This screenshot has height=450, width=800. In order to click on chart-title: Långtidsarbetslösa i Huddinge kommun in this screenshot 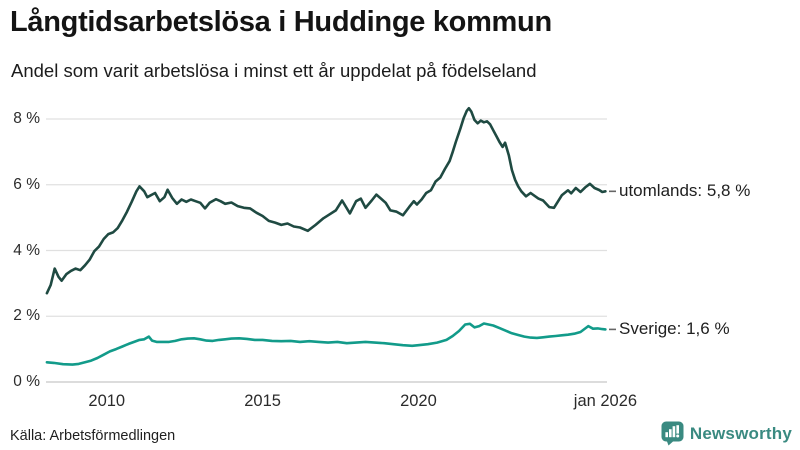, I will do `click(281, 22)`.